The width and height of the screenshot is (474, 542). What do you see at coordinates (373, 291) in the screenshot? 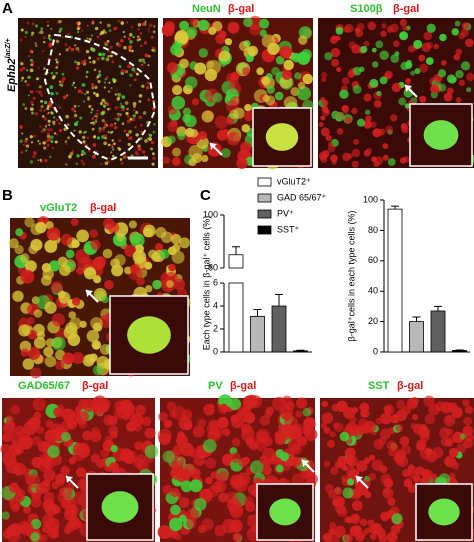
I see `y-tick-label: 40` at bounding box center [373, 291].